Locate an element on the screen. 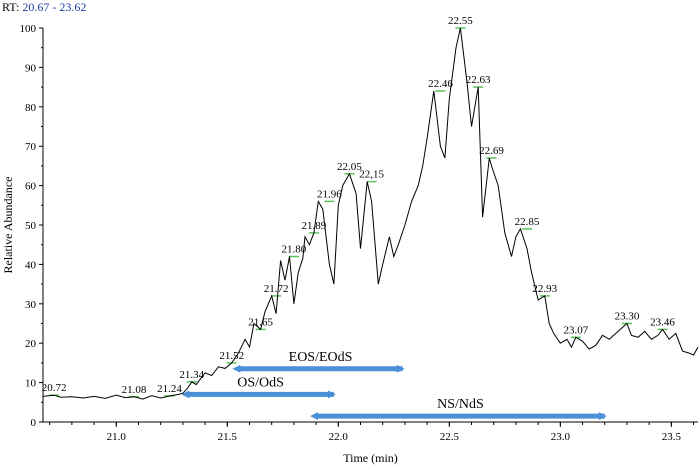 The image size is (700, 468). peak-label: 20.72 is located at coordinates (54, 388).